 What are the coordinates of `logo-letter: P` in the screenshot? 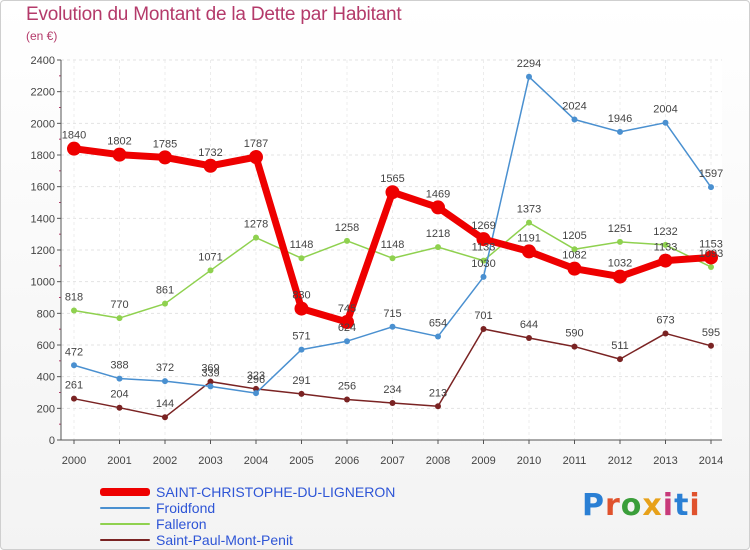 It's located at (593, 505).